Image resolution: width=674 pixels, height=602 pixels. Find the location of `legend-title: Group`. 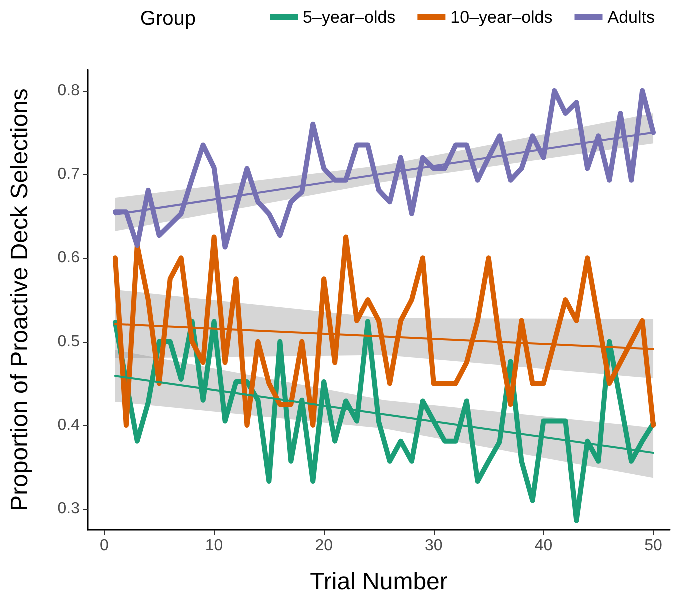

legend-title: Group is located at coordinates (168, 19).